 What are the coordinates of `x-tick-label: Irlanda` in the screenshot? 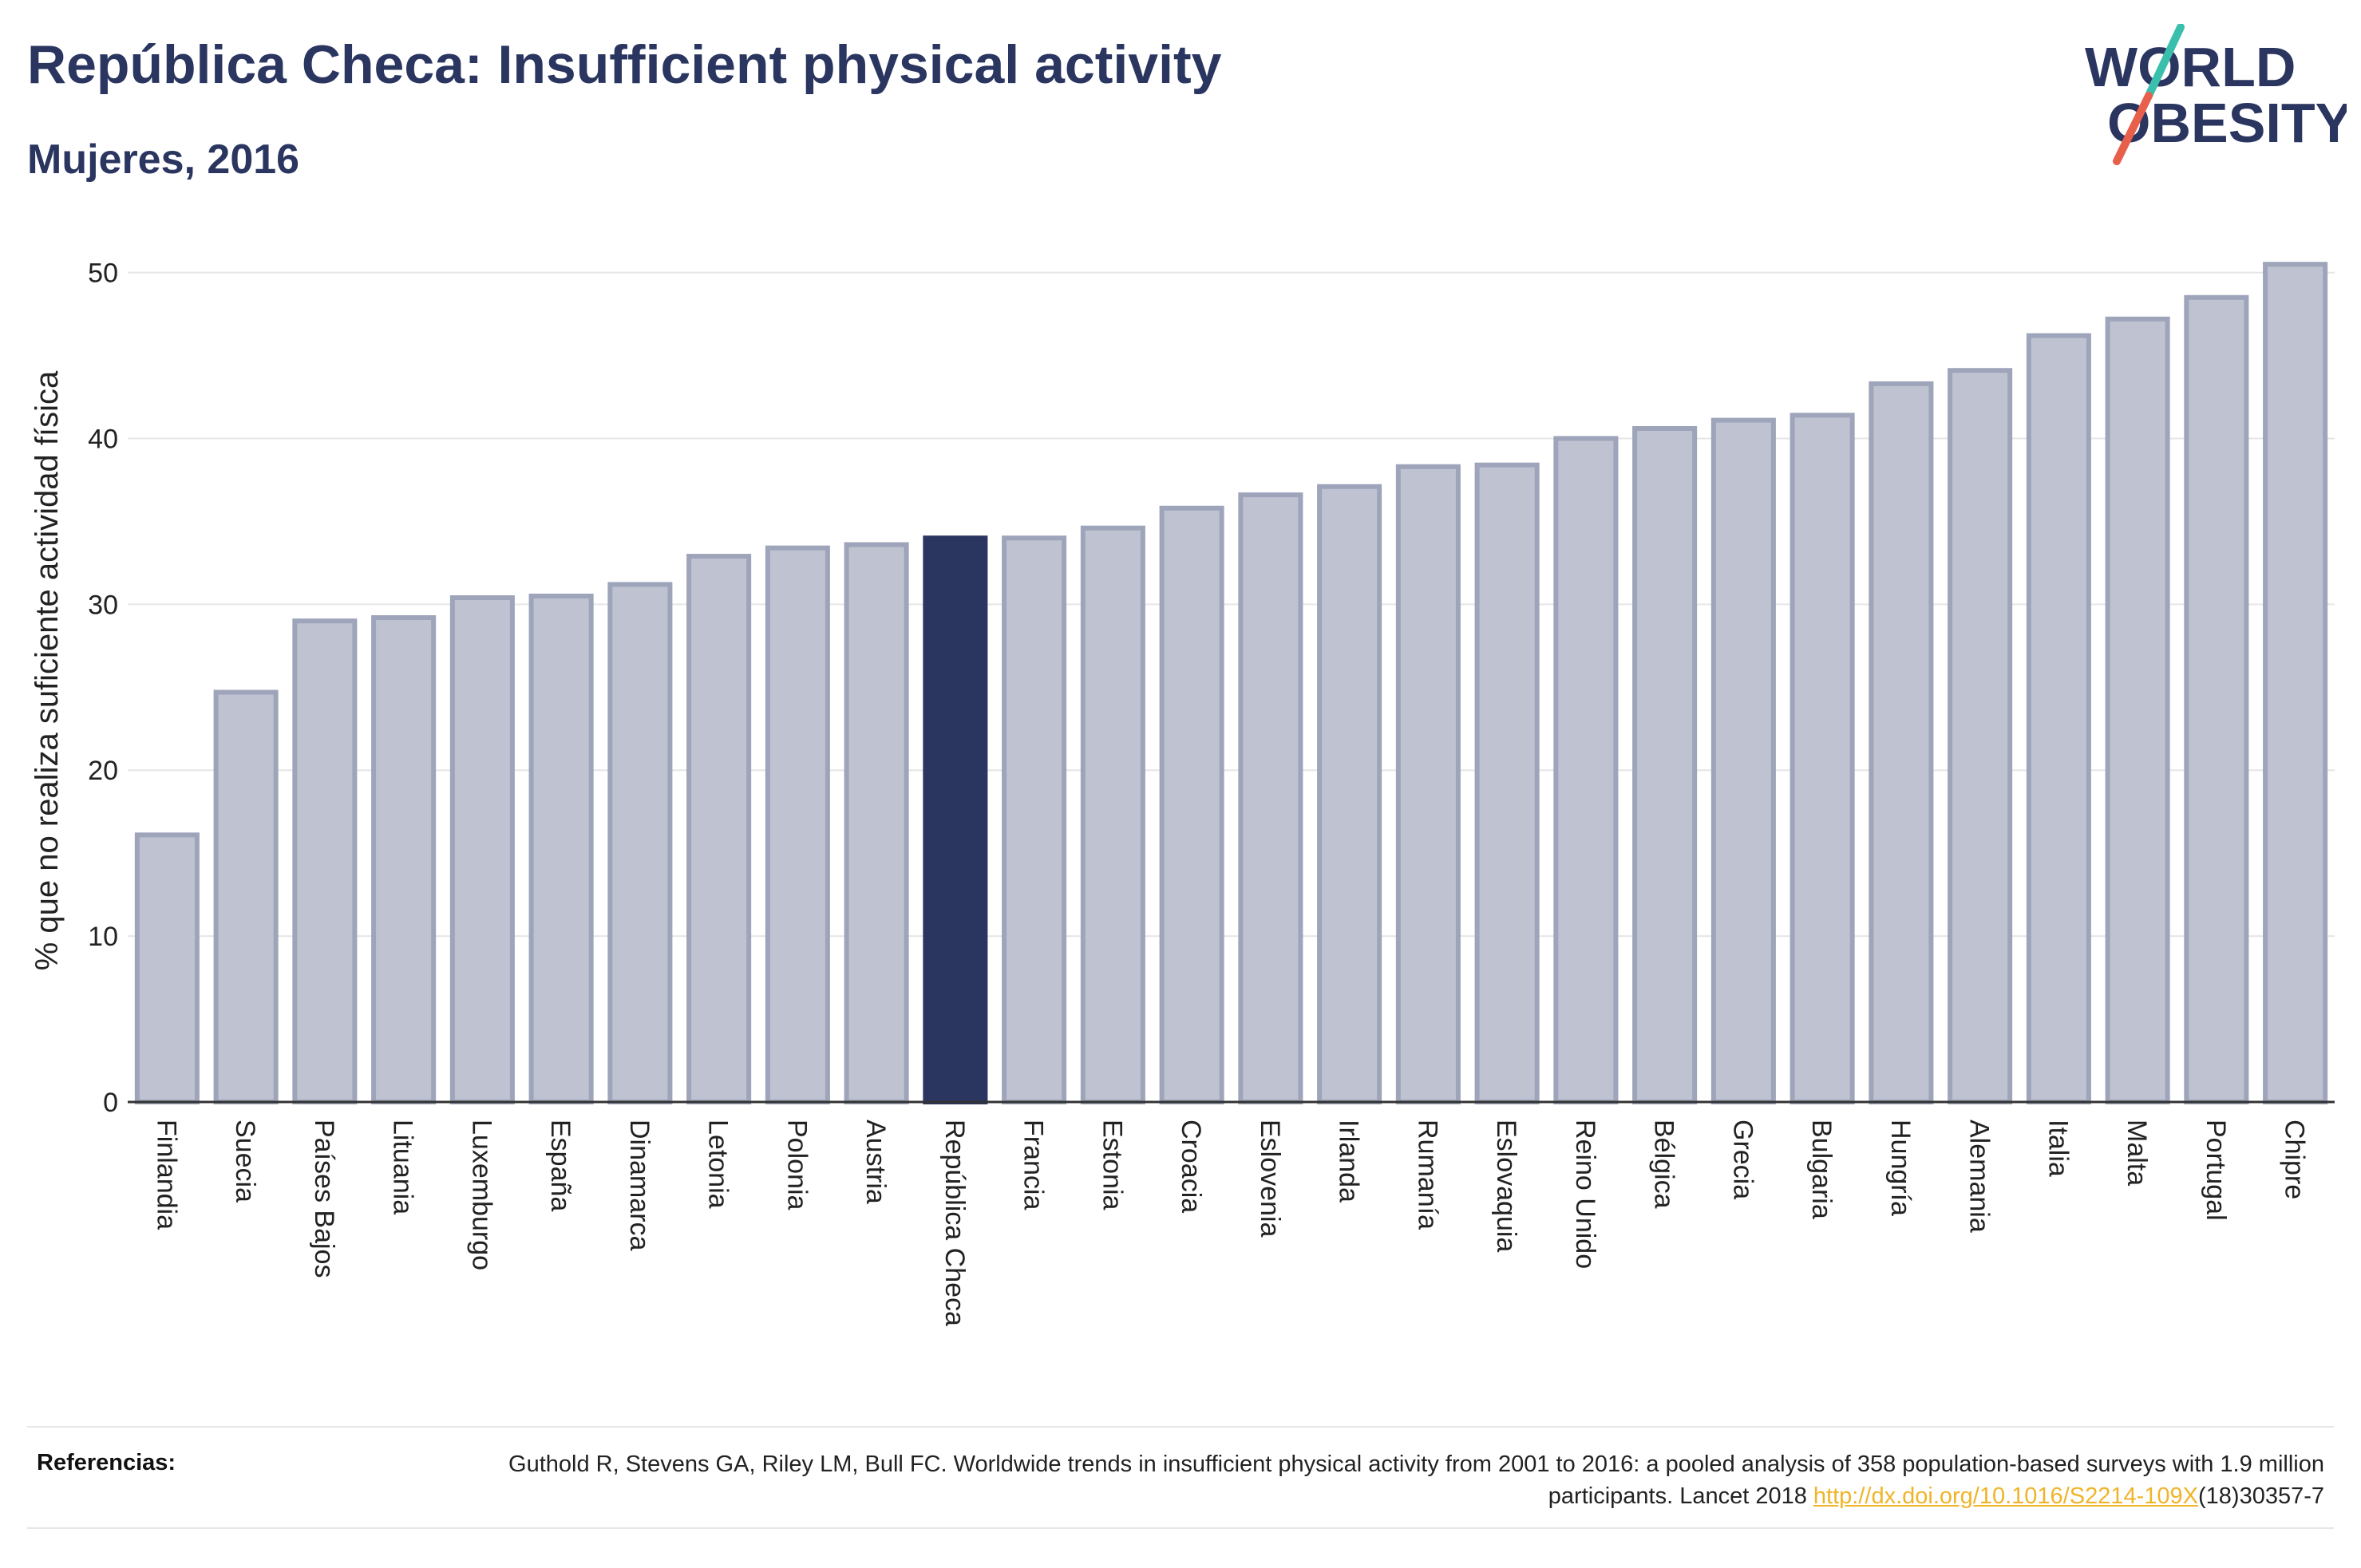 It's located at (1349, 1161).